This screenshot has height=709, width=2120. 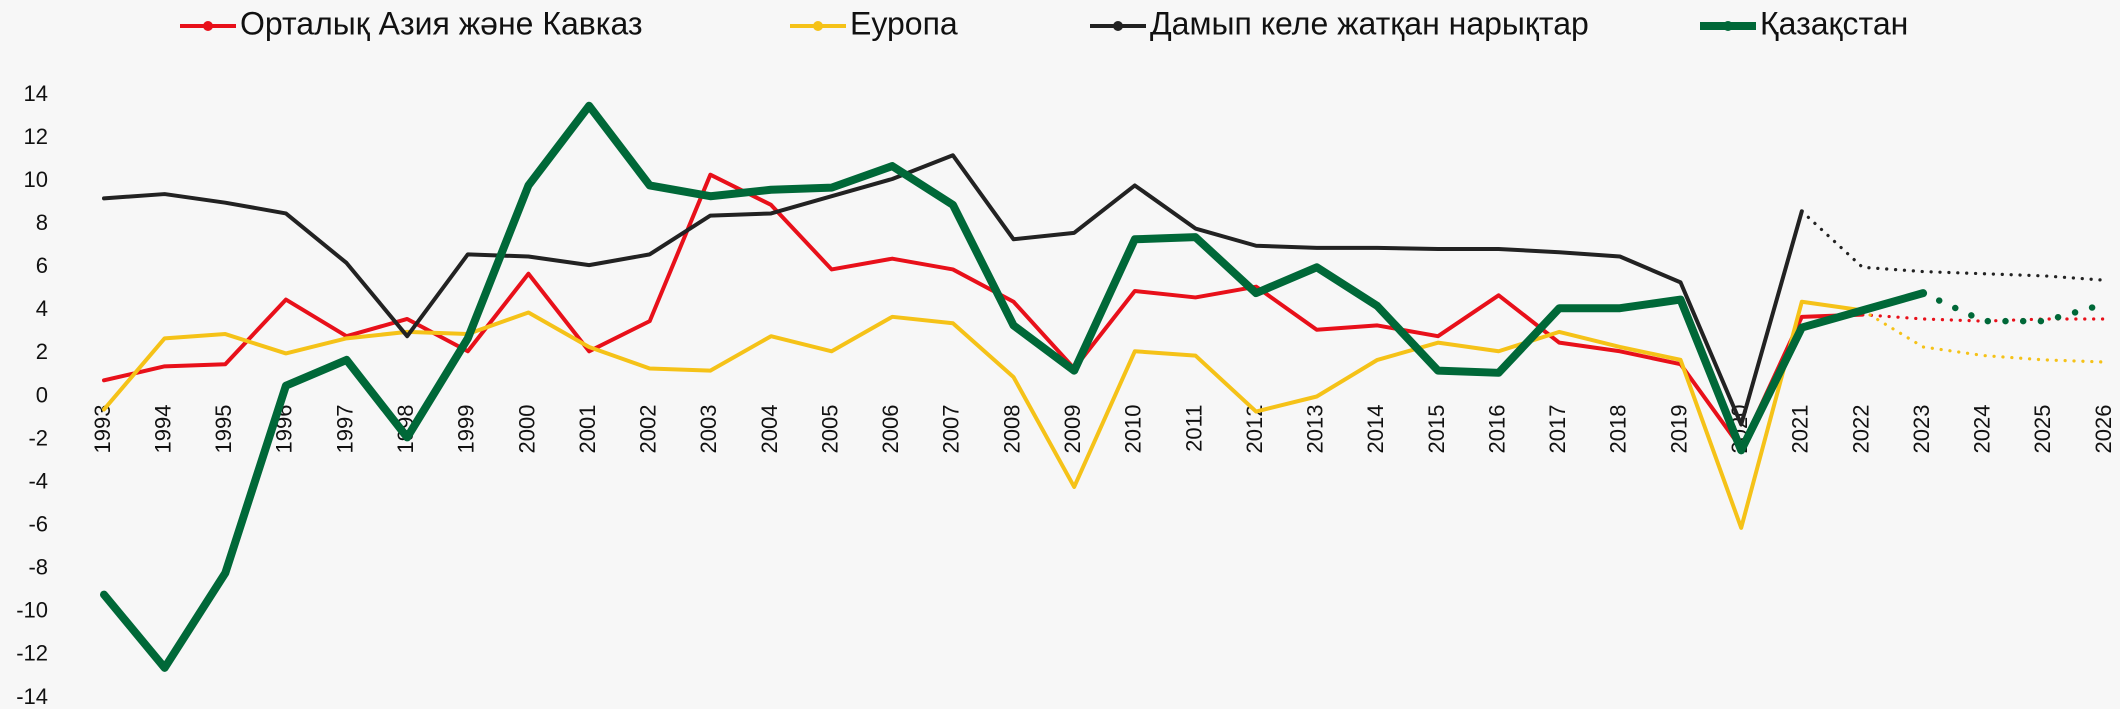 I want to click on x-tick-label: 2007, so click(x=951, y=429).